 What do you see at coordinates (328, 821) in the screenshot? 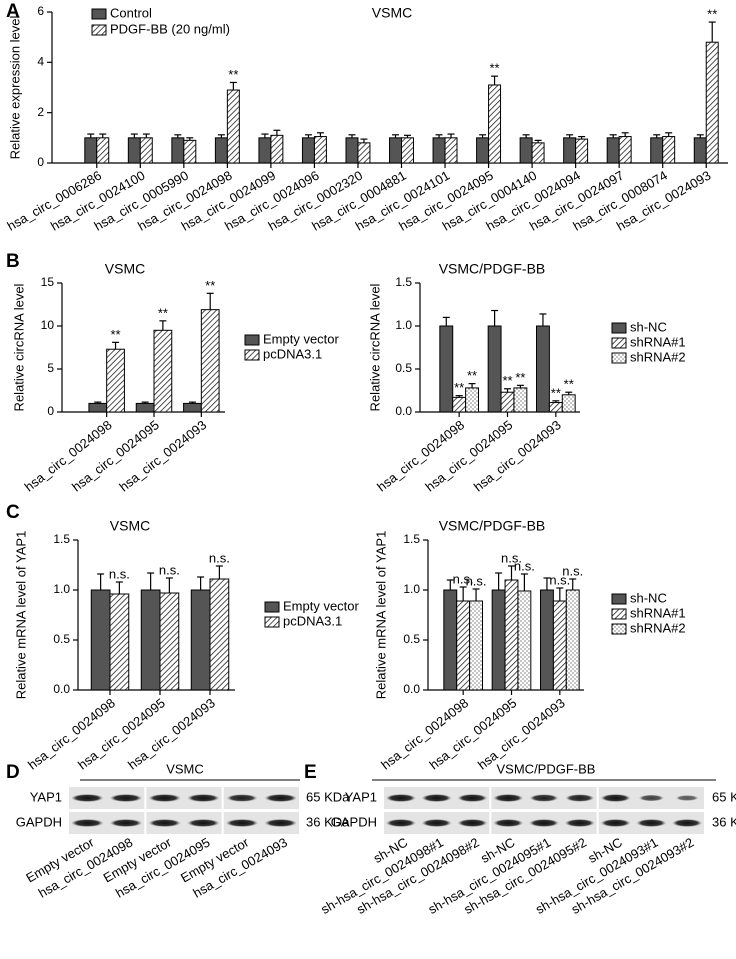
I see `size-label: 36 KDa` at bounding box center [328, 821].